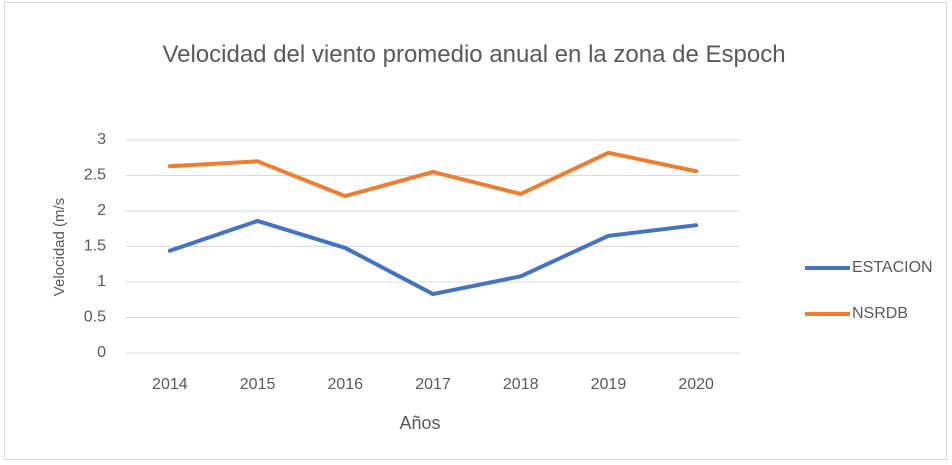  Describe the element at coordinates (433, 384) in the screenshot. I see `x-tick-label: 2017` at that location.